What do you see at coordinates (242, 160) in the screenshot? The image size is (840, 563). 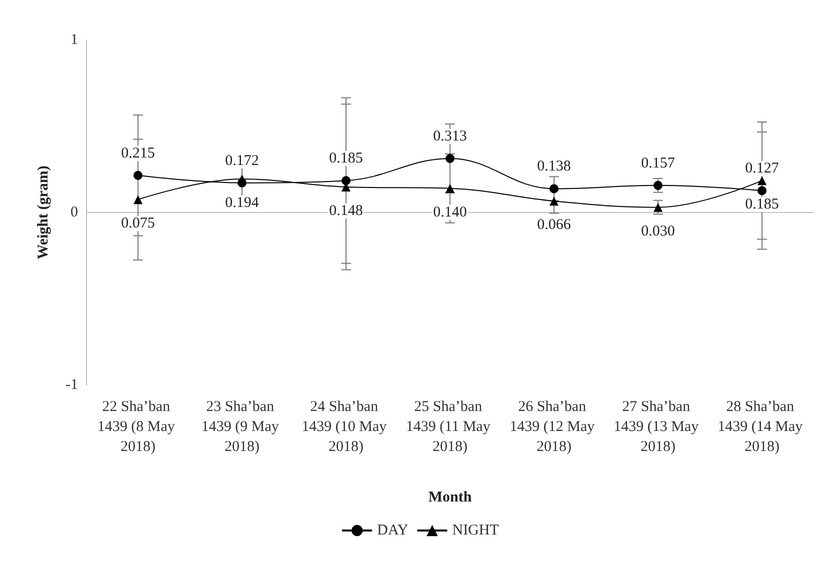 I see `data-label: 0.172` at bounding box center [242, 160].